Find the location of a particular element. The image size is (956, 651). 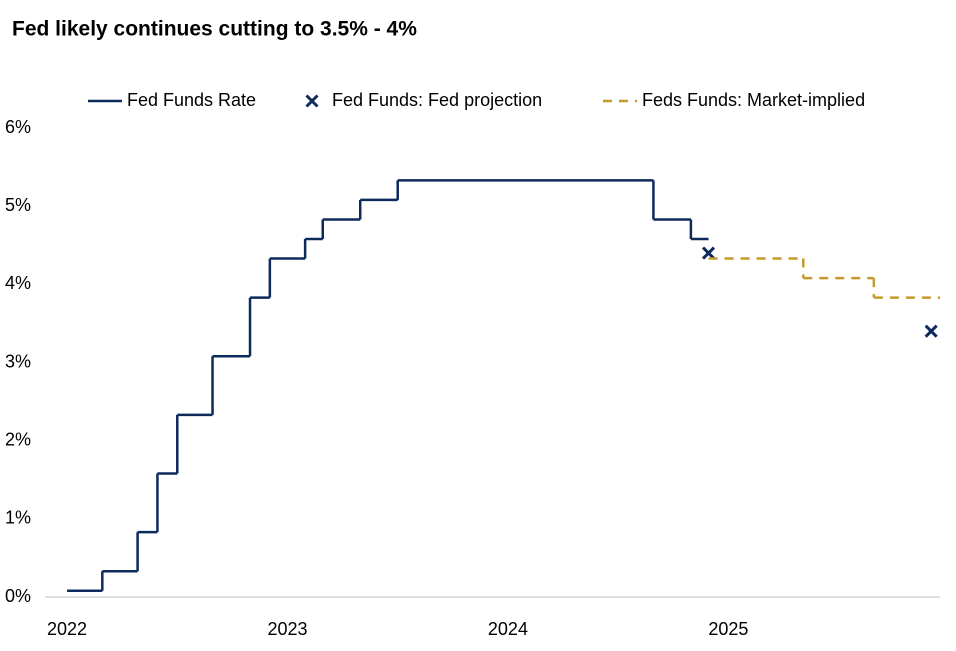

y-tick-label: 0% is located at coordinates (18, 596).